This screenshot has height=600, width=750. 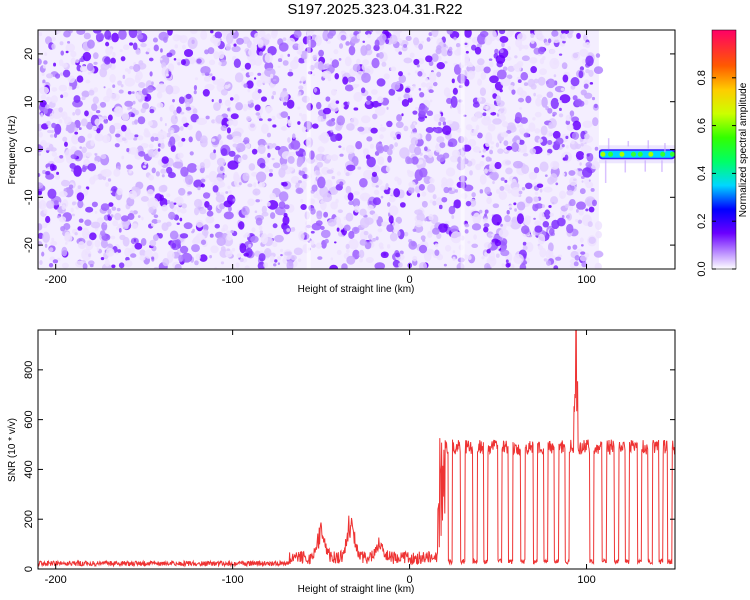 What do you see at coordinates (702, 221) in the screenshot?
I see `colorbar-tick-label: 0.2` at bounding box center [702, 221].